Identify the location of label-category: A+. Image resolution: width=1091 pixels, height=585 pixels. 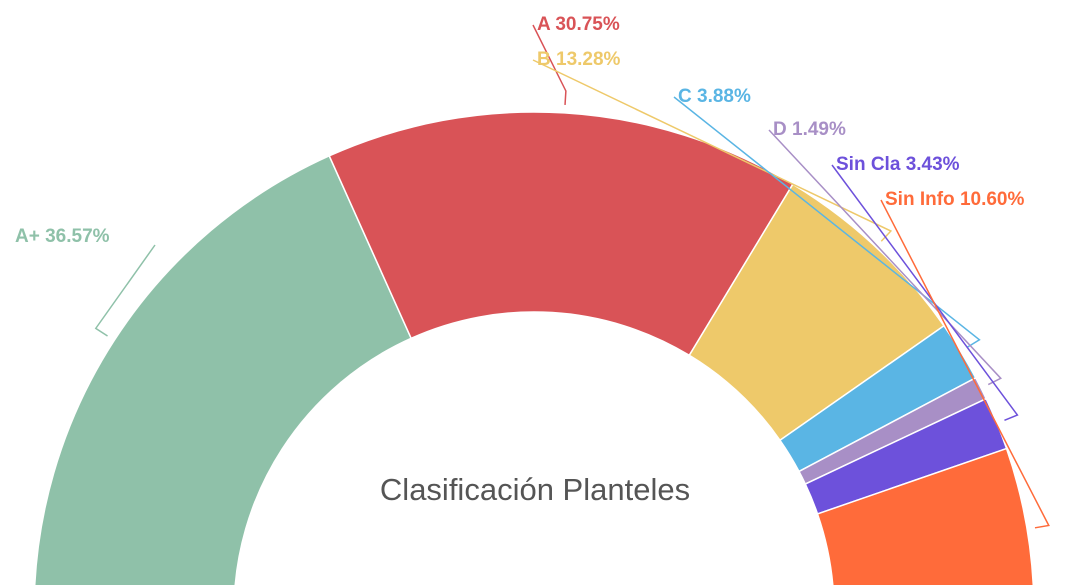
(27, 236).